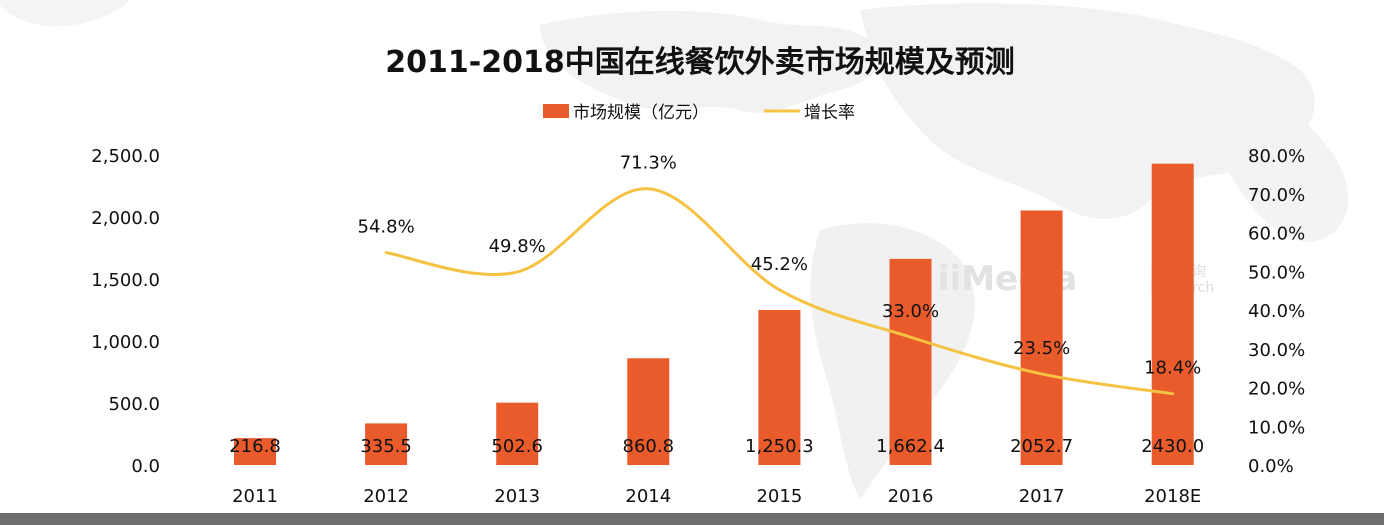 This screenshot has height=525, width=1384. Describe the element at coordinates (779, 446) in the screenshot. I see `bar-value-label: 1,250.3` at that location.